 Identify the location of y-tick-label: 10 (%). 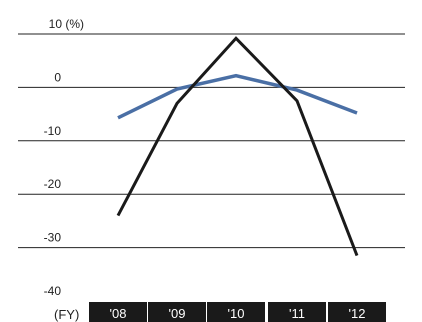
(66, 24).